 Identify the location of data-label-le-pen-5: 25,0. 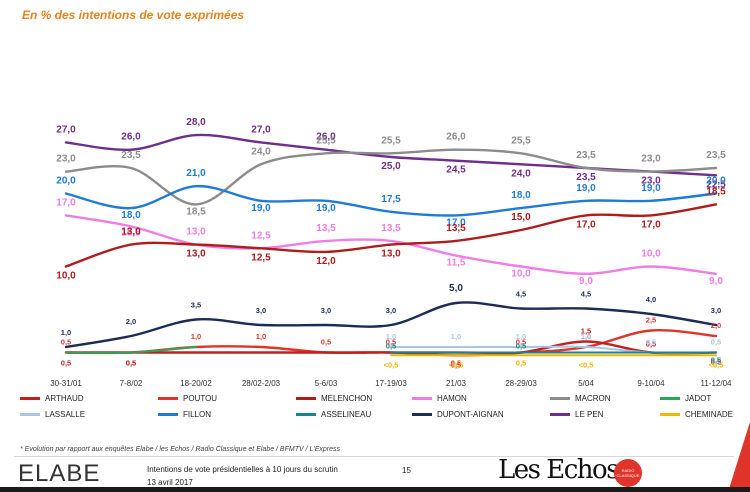
(391, 166).